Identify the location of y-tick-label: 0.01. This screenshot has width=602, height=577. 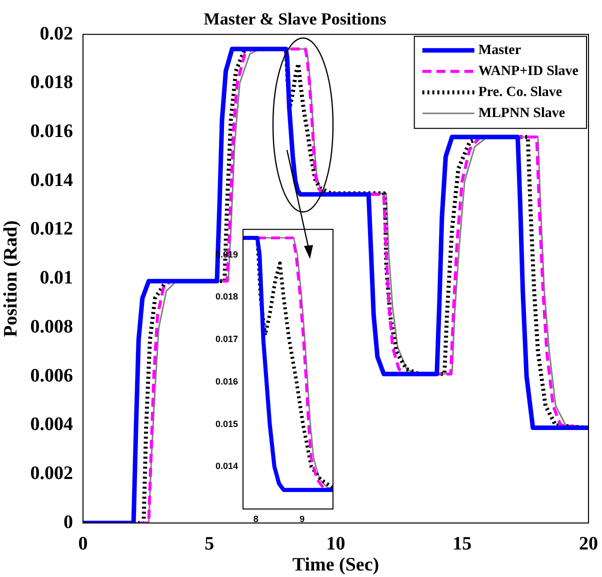
(56, 278).